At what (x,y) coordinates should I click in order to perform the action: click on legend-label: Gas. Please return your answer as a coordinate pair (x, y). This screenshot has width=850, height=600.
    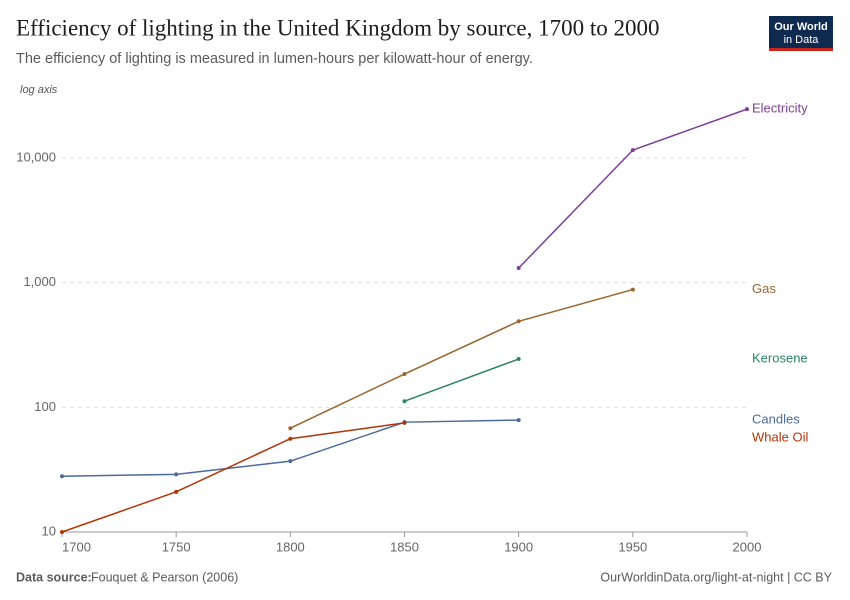
    Looking at the image, I should click on (764, 288).